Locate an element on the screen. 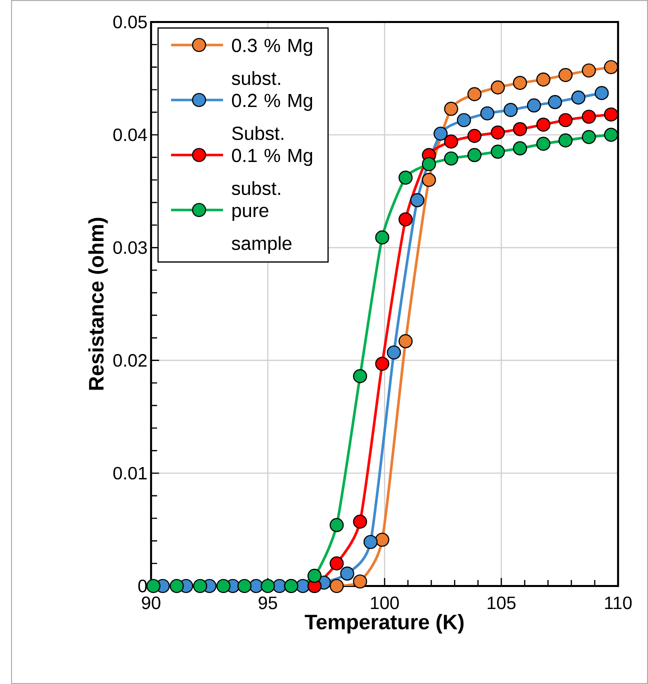  legend-label: 0.1 % Mg subst. is located at coordinates (272, 172).